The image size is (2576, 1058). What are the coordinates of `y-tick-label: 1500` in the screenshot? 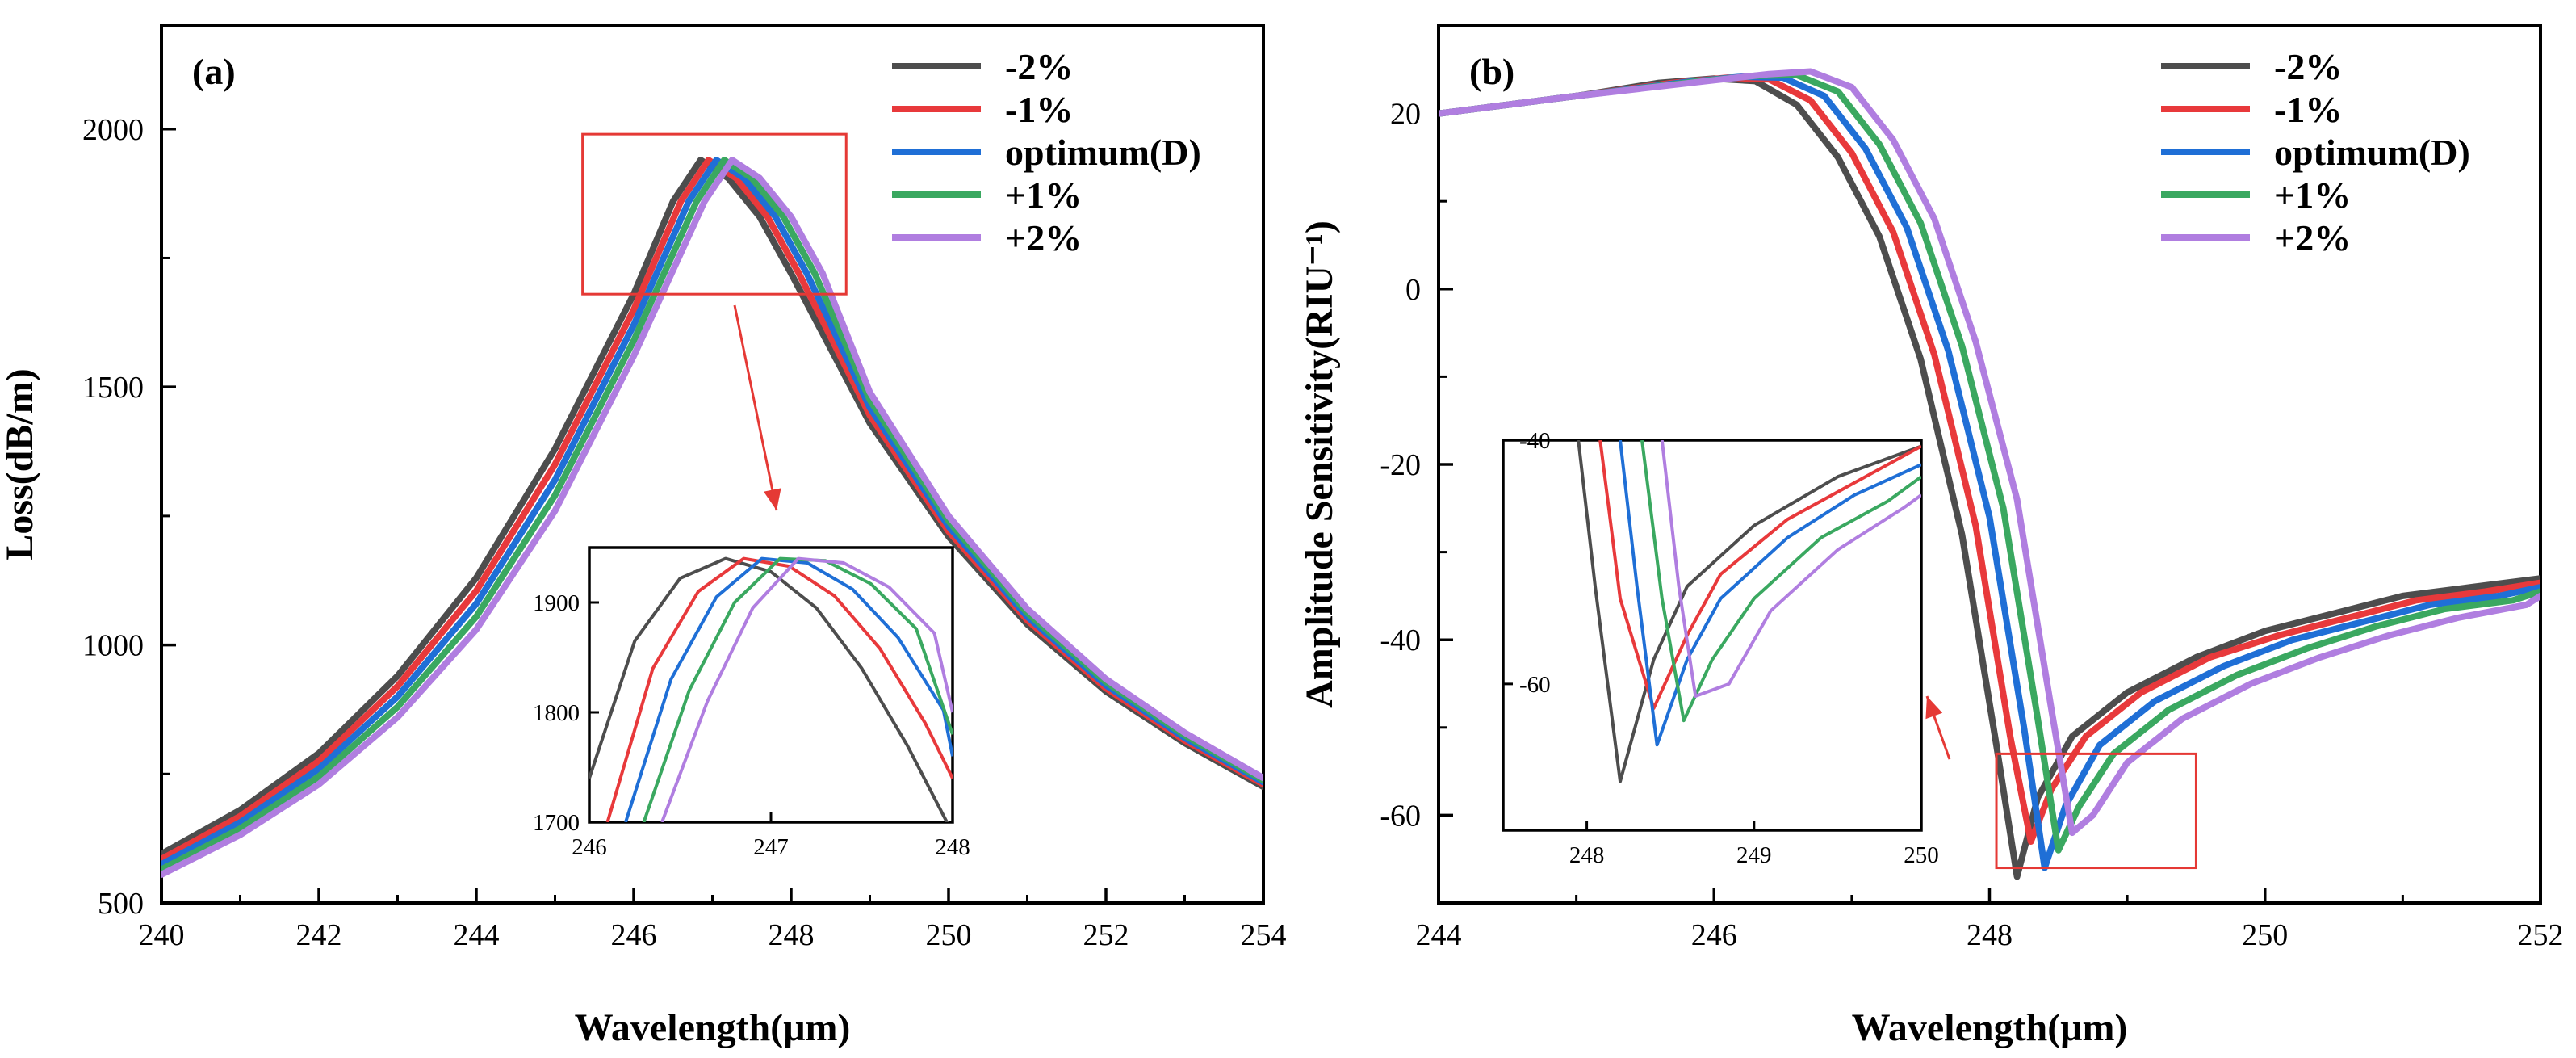 It's located at (113, 388).